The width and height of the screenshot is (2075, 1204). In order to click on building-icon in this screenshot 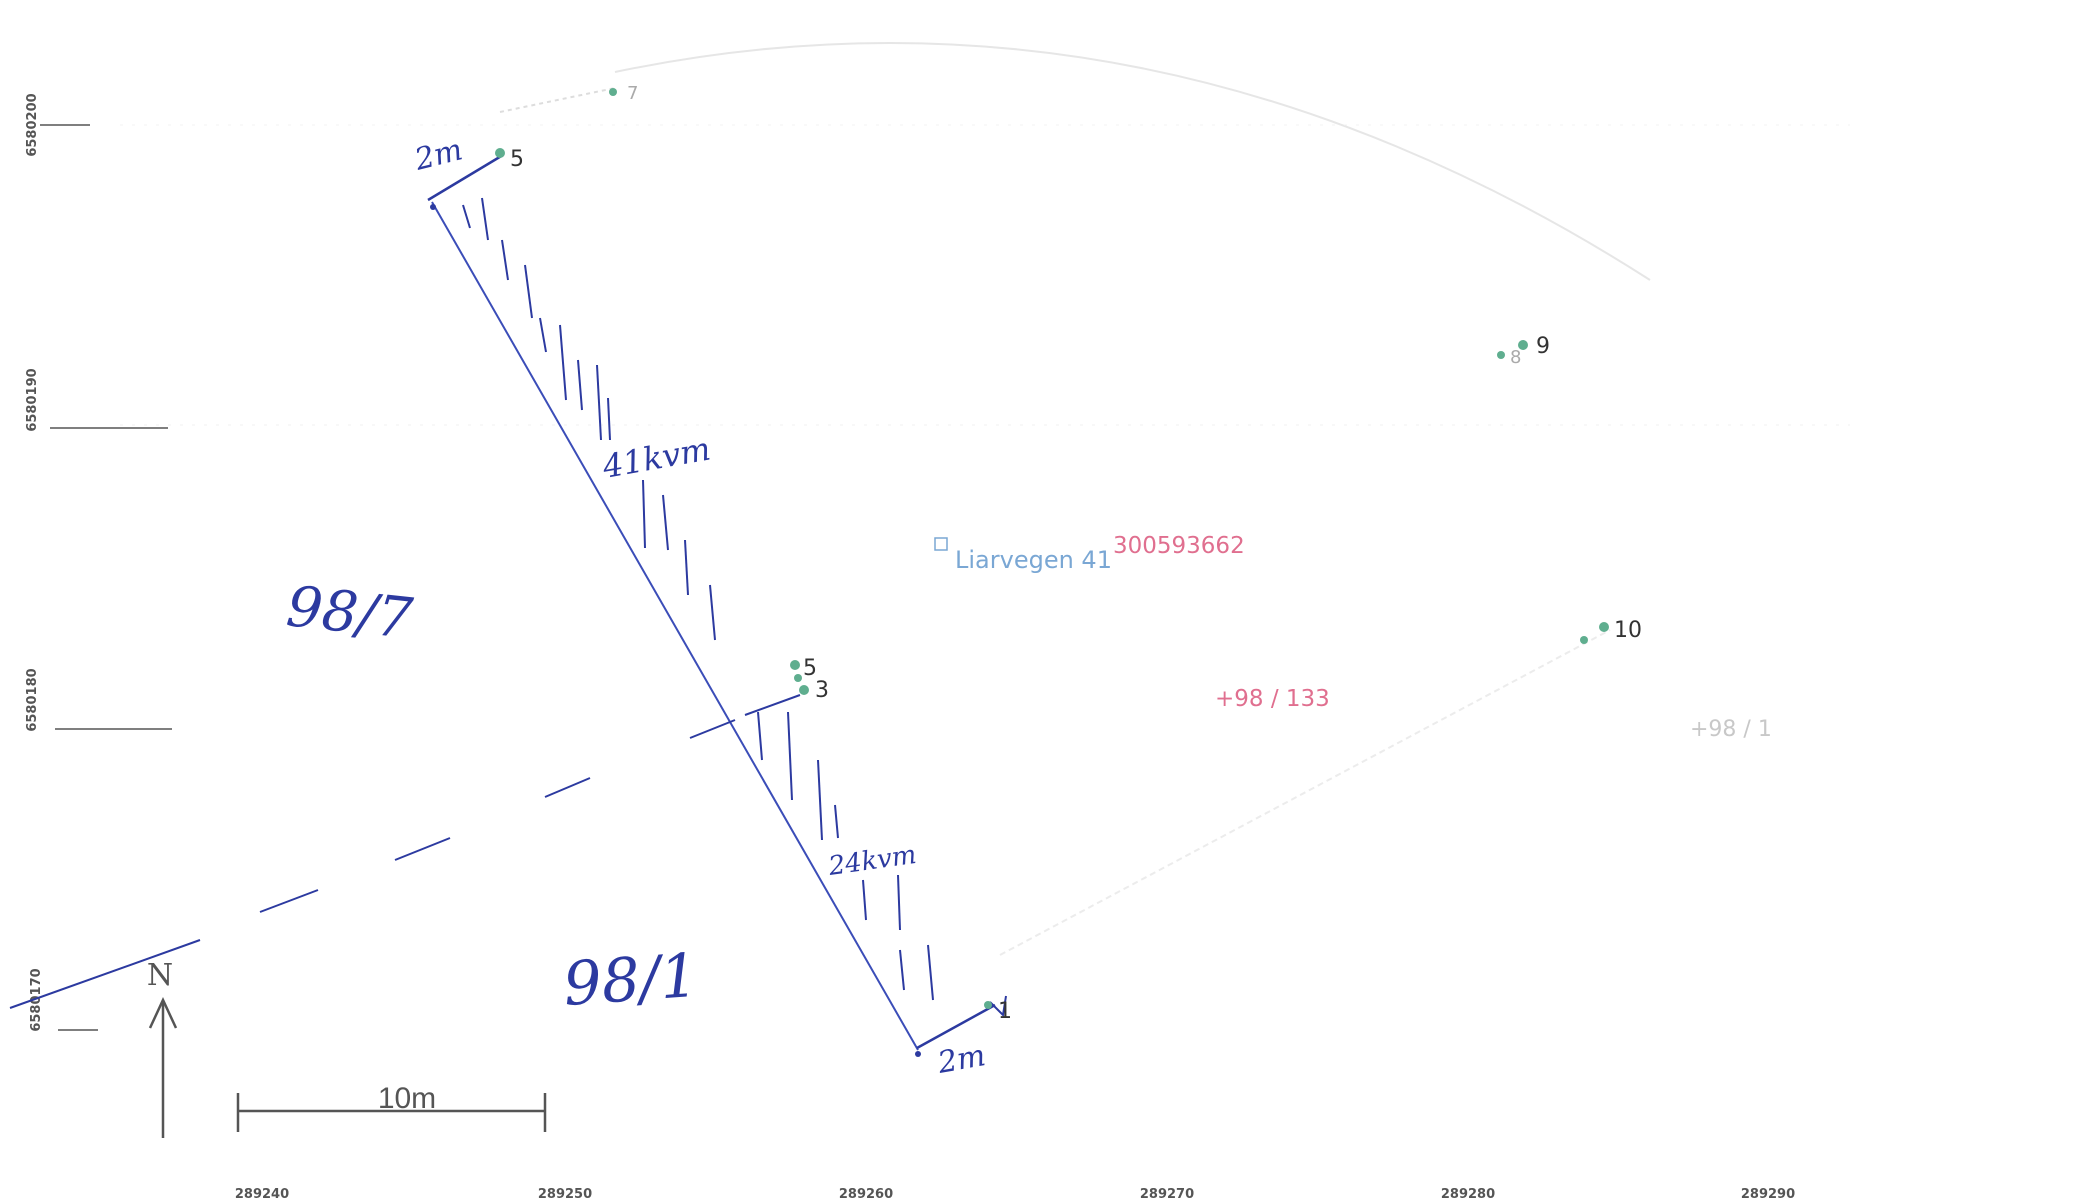, I will do `click(941, 544)`.